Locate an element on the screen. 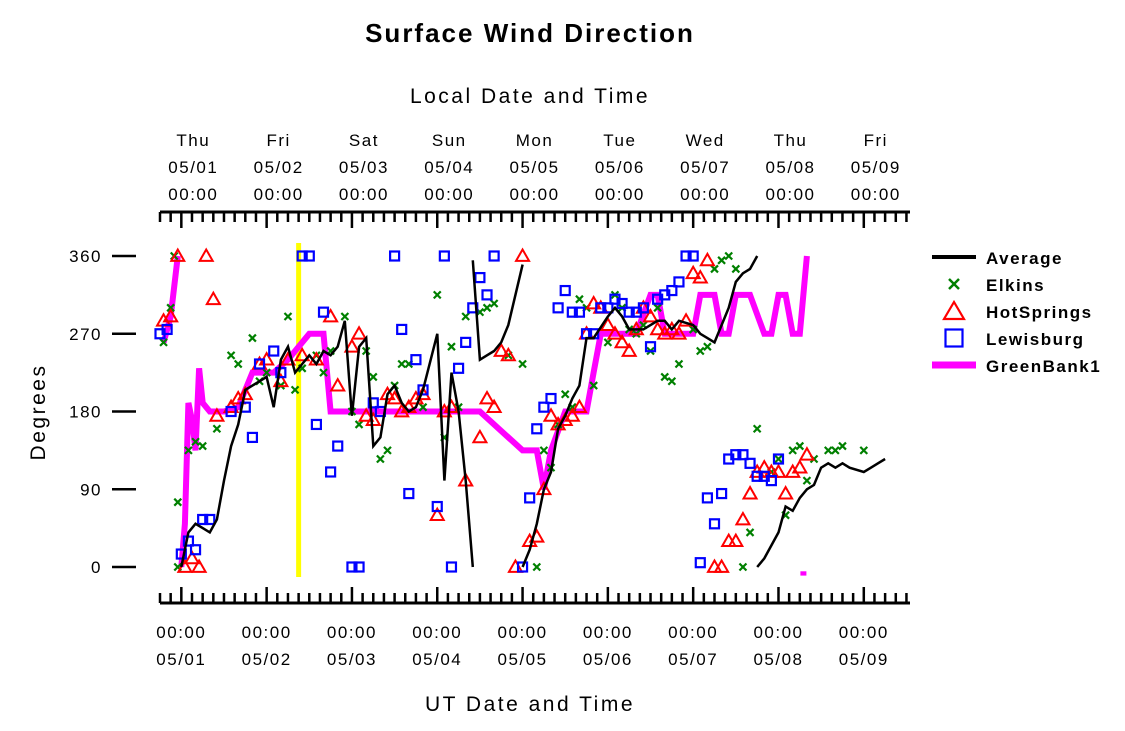 The image size is (1125, 731). legend-hotsprings-swatch is located at coordinates (954, 310).